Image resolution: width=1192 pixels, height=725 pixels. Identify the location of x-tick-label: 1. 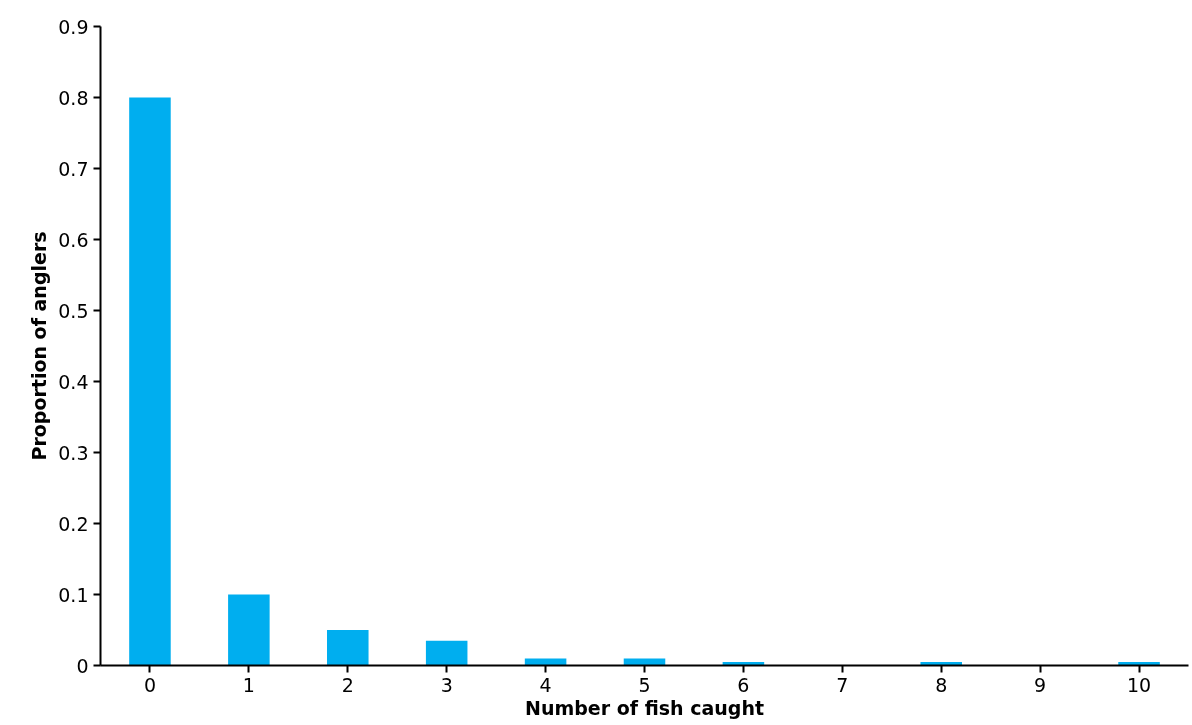
(248, 684).